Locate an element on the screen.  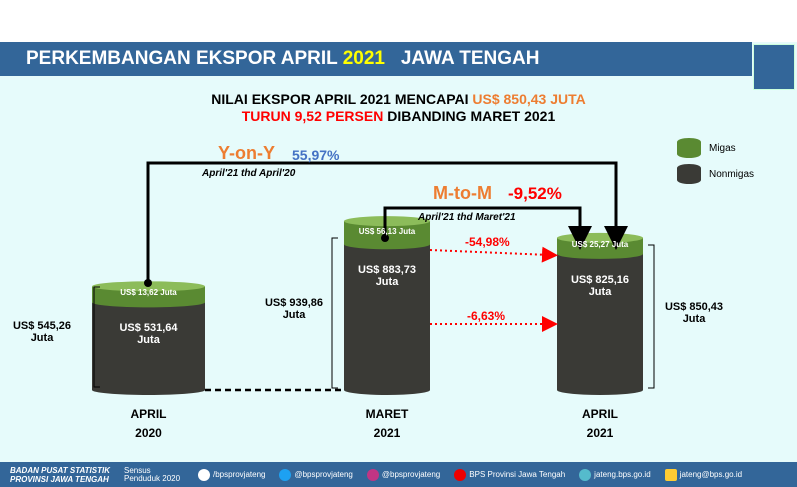
census-logo: Sensus Penduduk 2020 is located at coordinates (152, 474).